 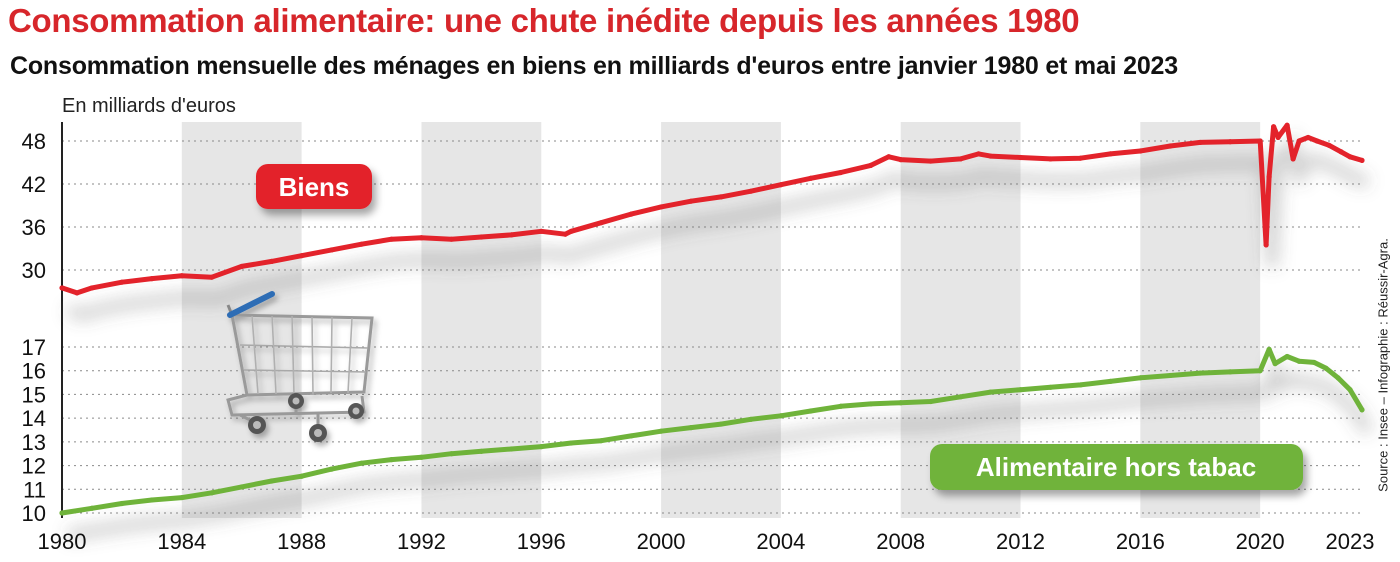 What do you see at coordinates (301, 541) in the screenshot?
I see `x-tick-label: 1988` at bounding box center [301, 541].